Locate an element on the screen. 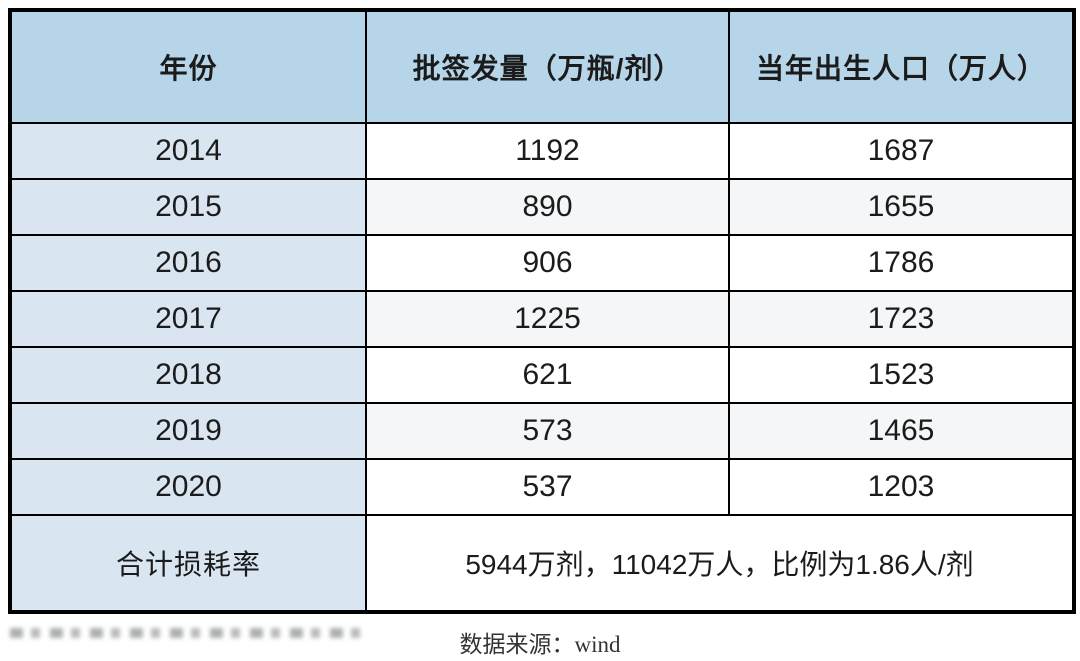 The height and width of the screenshot is (661, 1080). year-cell: 2016 is located at coordinates (188, 263).